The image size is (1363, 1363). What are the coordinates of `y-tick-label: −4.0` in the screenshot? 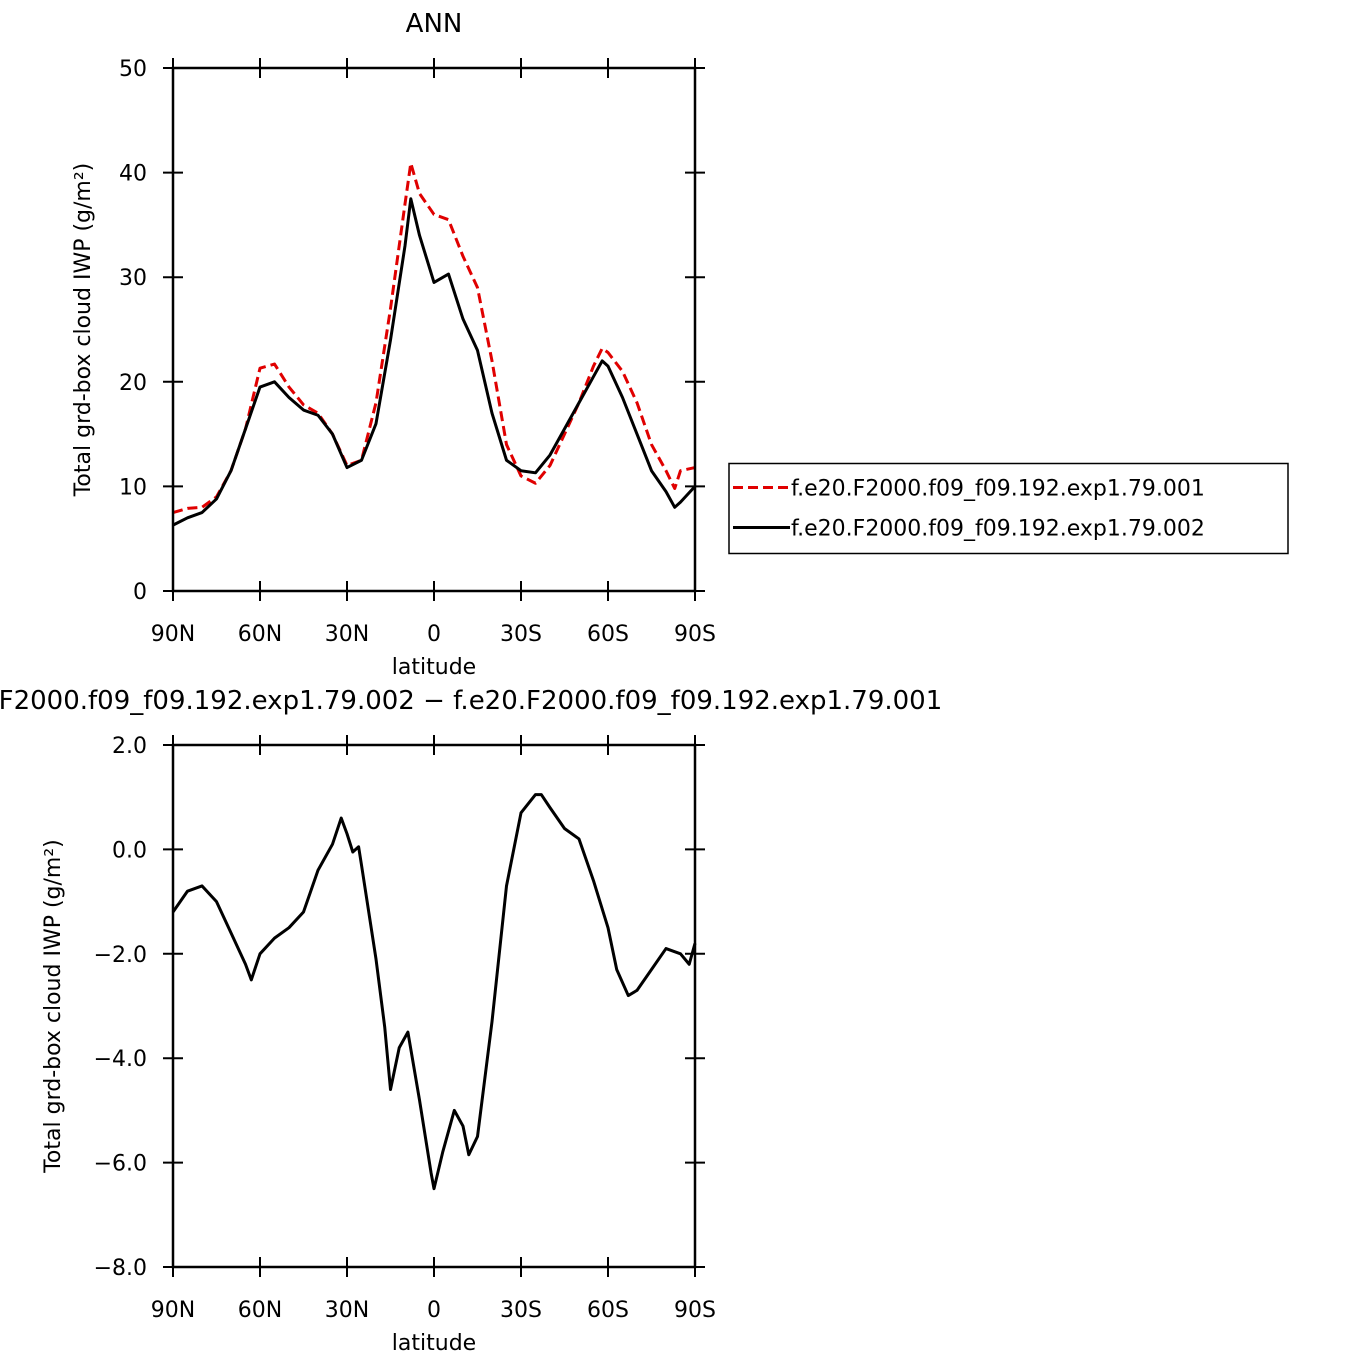 It's located at (120, 1059).